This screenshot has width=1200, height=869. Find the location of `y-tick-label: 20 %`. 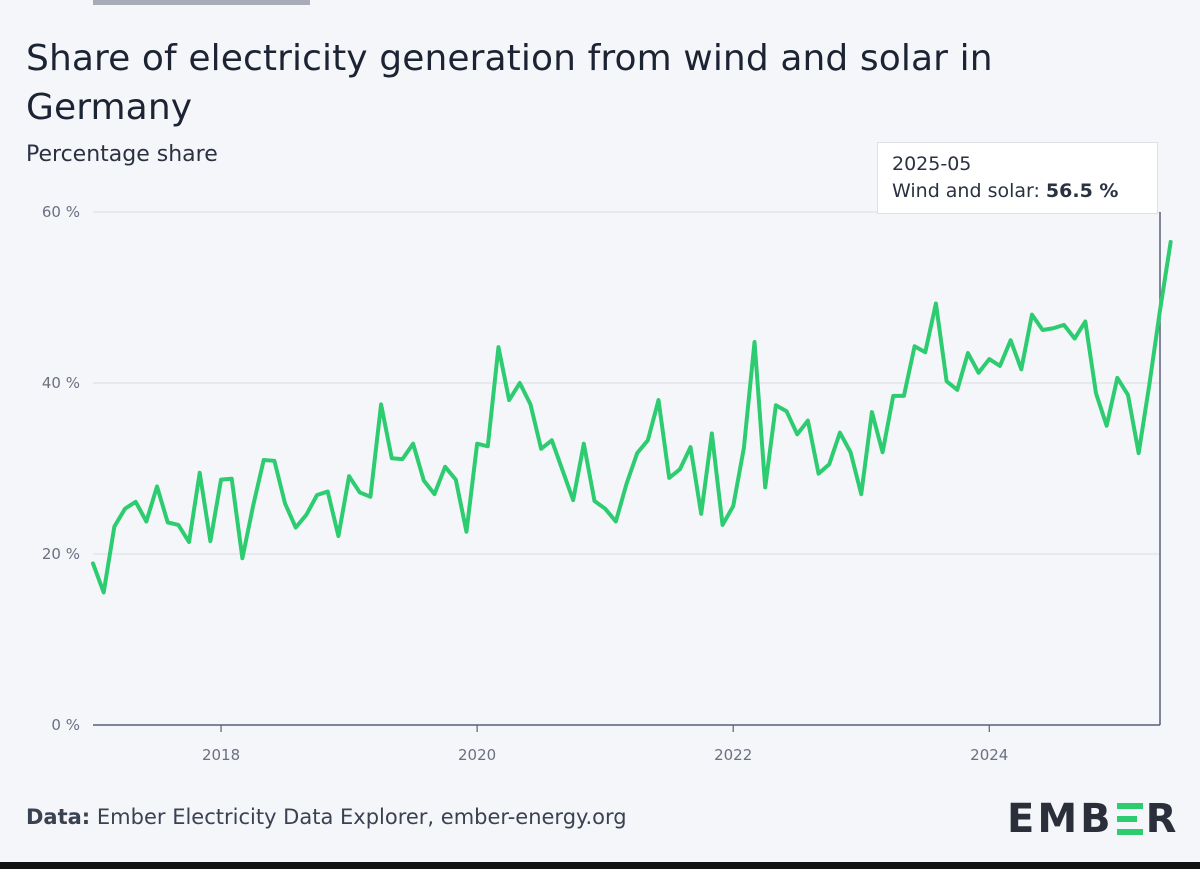

y-tick-label: 20 % is located at coordinates (61, 554).